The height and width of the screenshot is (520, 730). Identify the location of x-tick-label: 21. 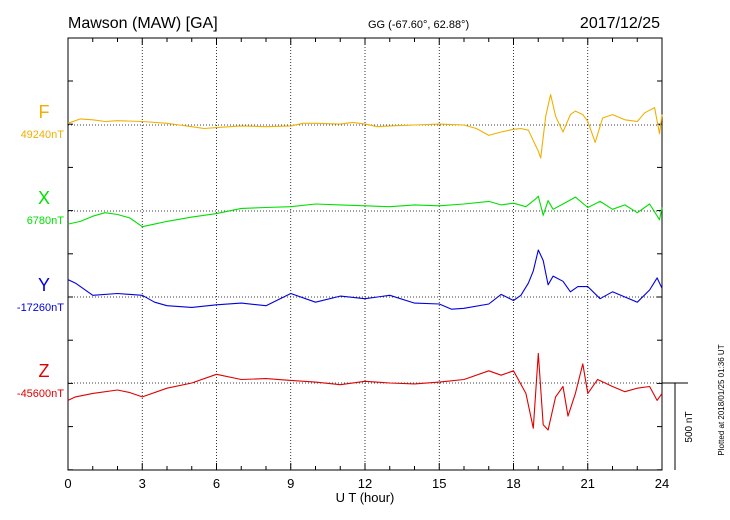
(588, 483).